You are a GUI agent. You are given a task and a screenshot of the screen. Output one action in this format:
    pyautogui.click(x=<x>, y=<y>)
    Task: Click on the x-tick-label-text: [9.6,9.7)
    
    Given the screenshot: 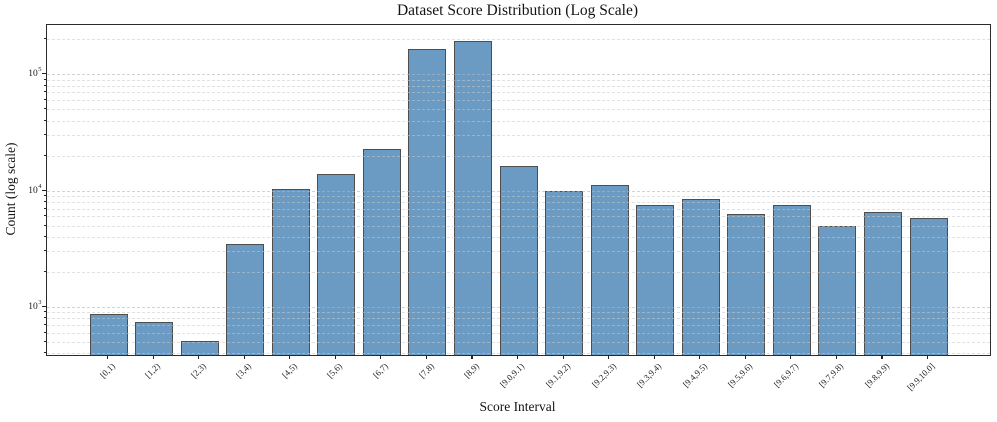 What is the action you would take?
    pyautogui.click(x=785, y=375)
    